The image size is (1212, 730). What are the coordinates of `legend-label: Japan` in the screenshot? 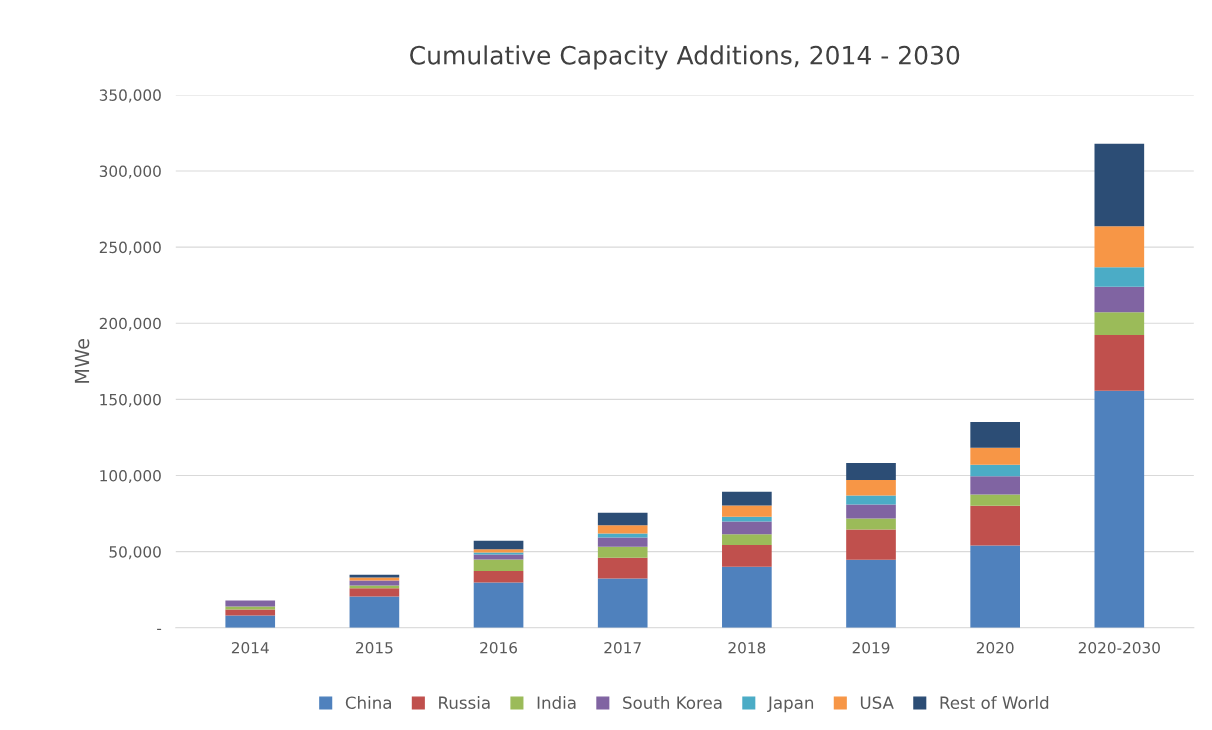 It's located at (790, 704).